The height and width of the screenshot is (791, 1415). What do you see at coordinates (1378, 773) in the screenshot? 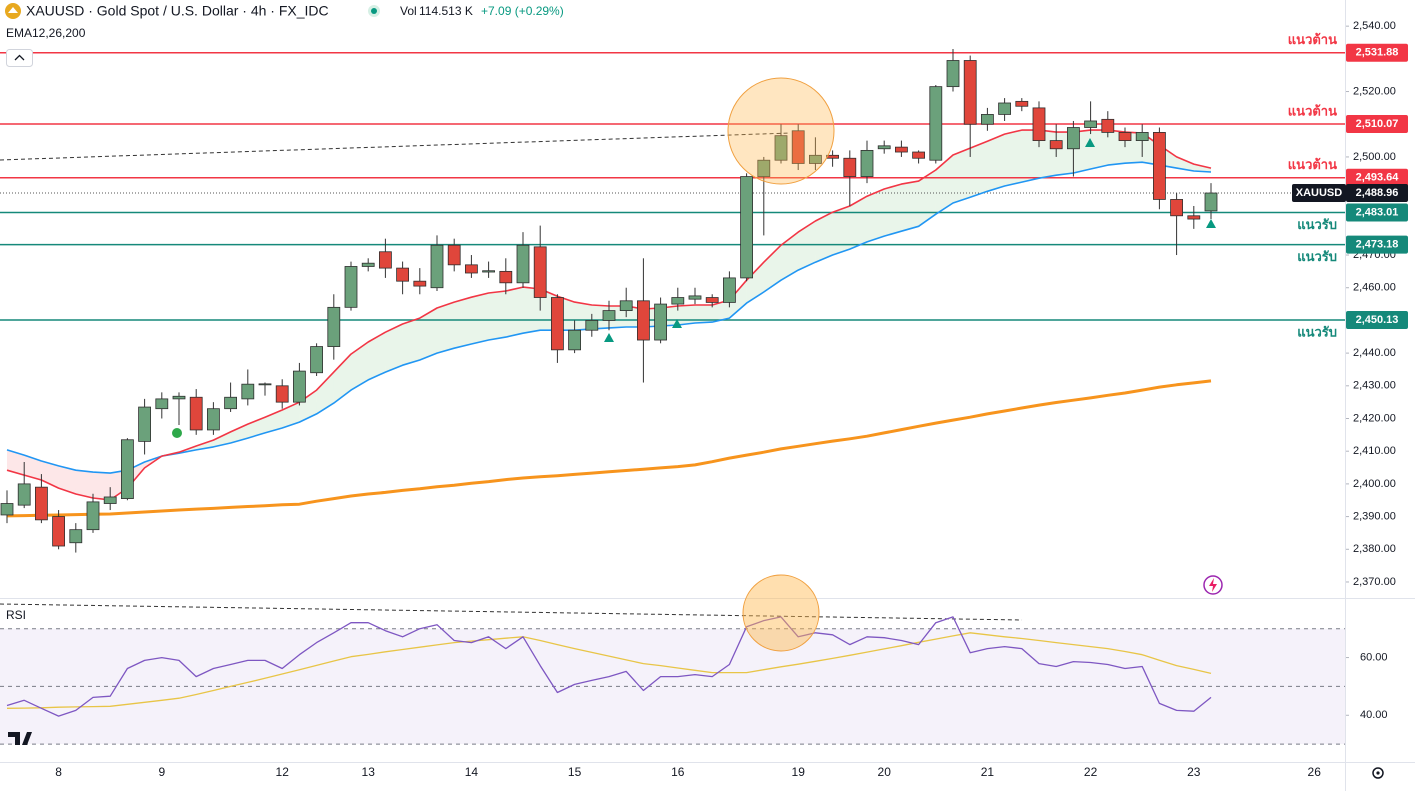
I see `settings-icon` at bounding box center [1378, 773].